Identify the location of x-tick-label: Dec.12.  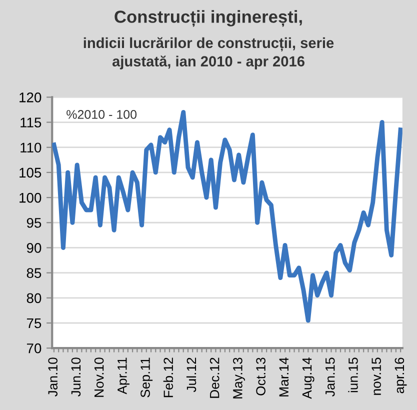
(215, 378).